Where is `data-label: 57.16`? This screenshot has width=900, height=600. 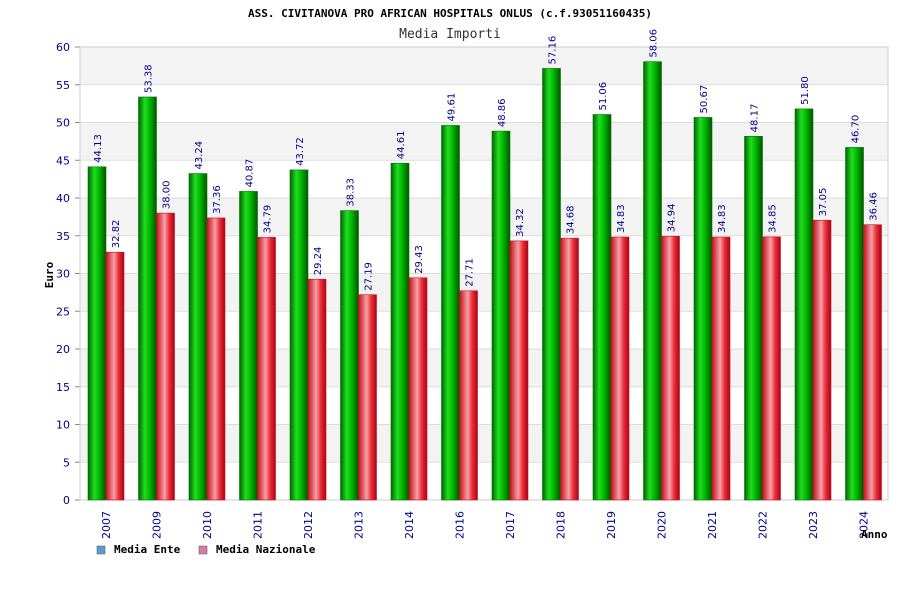
data-label: 57.16 is located at coordinates (553, 50).